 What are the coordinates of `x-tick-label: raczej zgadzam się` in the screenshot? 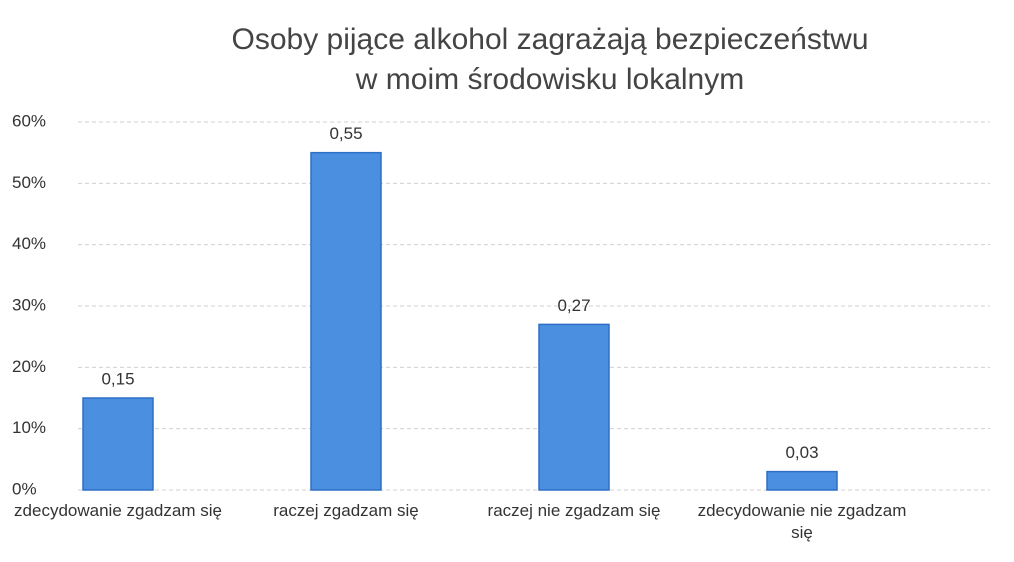 It's located at (346, 510).